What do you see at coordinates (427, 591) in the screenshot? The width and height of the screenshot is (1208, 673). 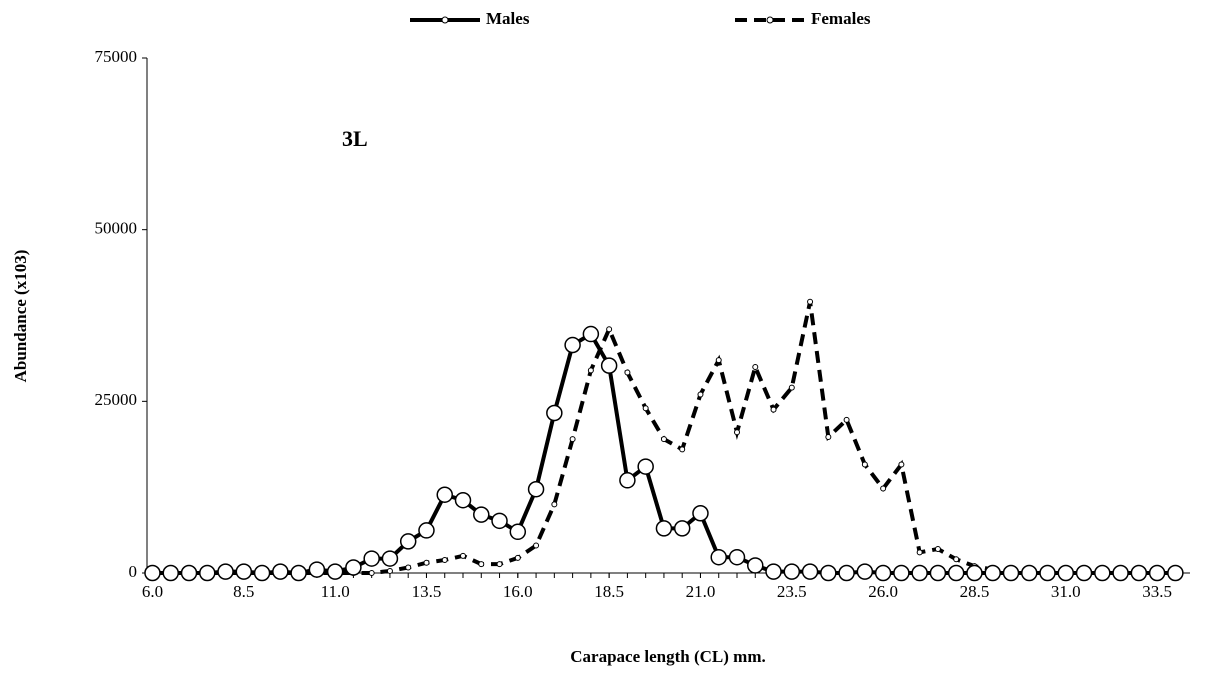 I see `x-tick-label: 13.5` at bounding box center [427, 591].